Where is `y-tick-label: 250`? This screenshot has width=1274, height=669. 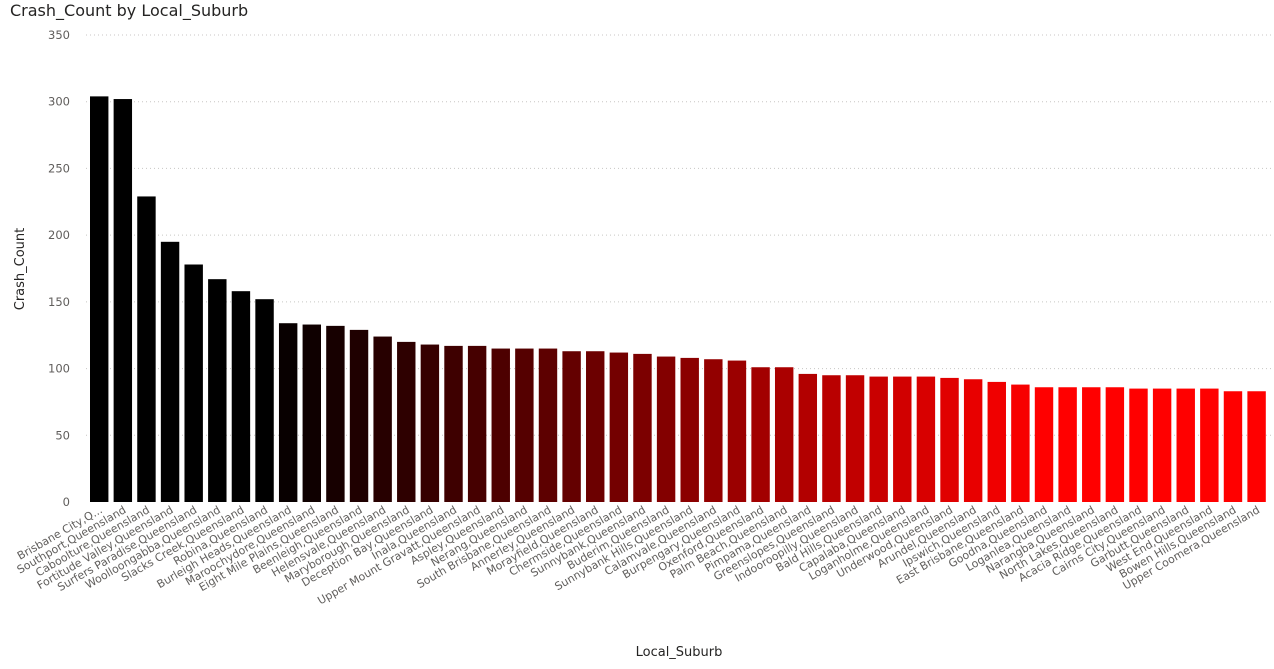
y-tick-label: 250 is located at coordinates (59, 168).